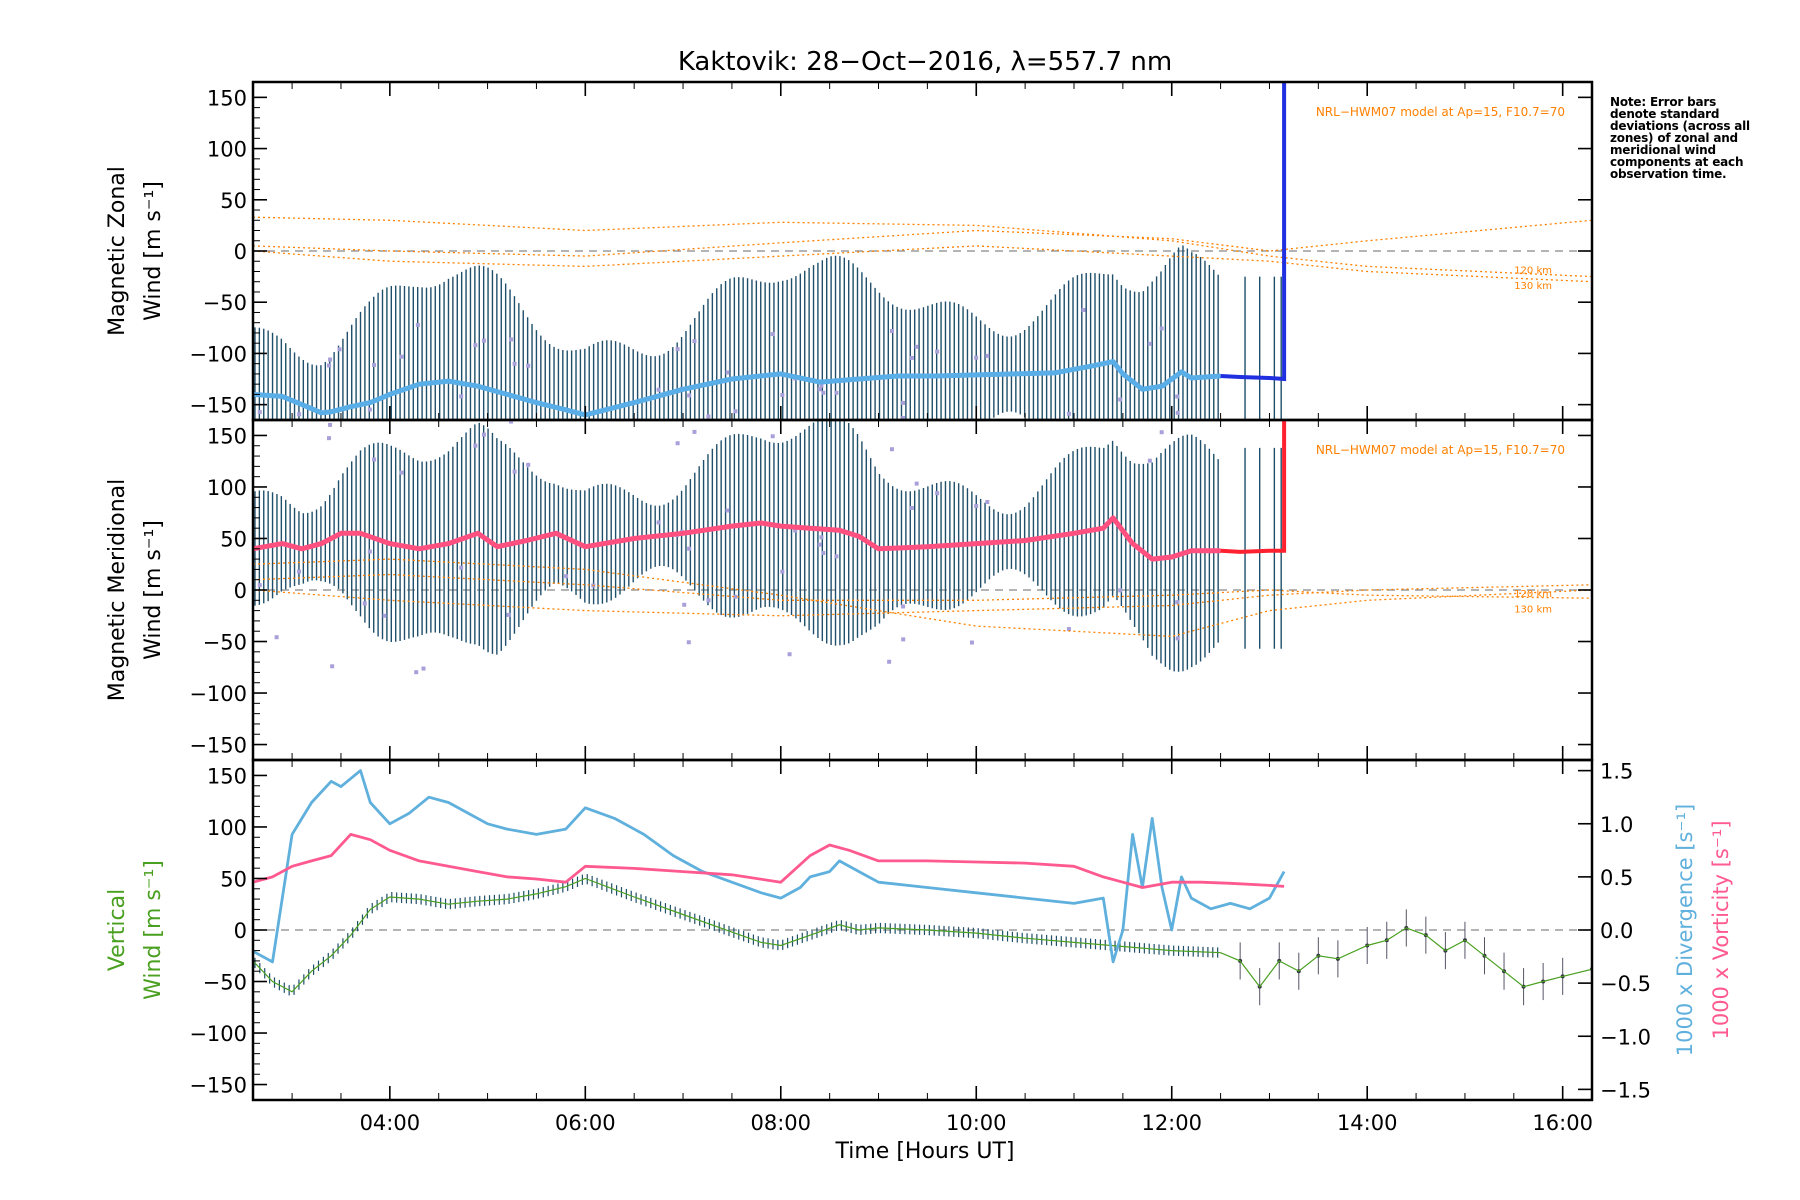  What do you see at coordinates (390, 1123) in the screenshot?
I see `x-tick-label-0: 04:00` at bounding box center [390, 1123].